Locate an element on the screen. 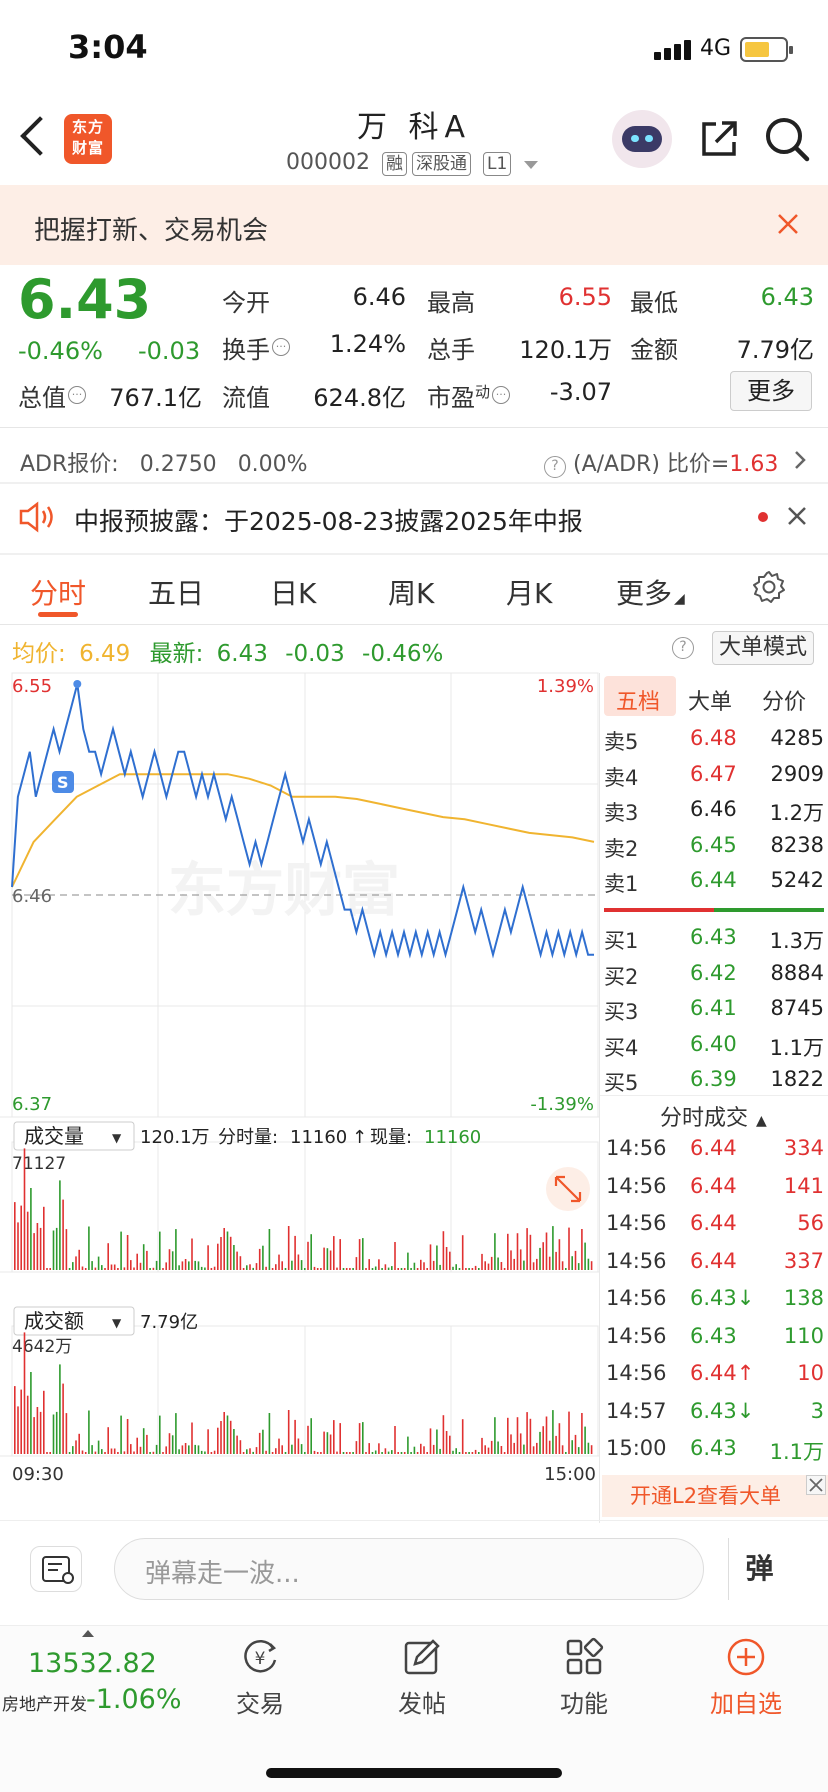 Image resolution: width=828 pixels, height=1792 pixels. bid-row: 买1 6.43 1.3万 is located at coordinates (714, 942).